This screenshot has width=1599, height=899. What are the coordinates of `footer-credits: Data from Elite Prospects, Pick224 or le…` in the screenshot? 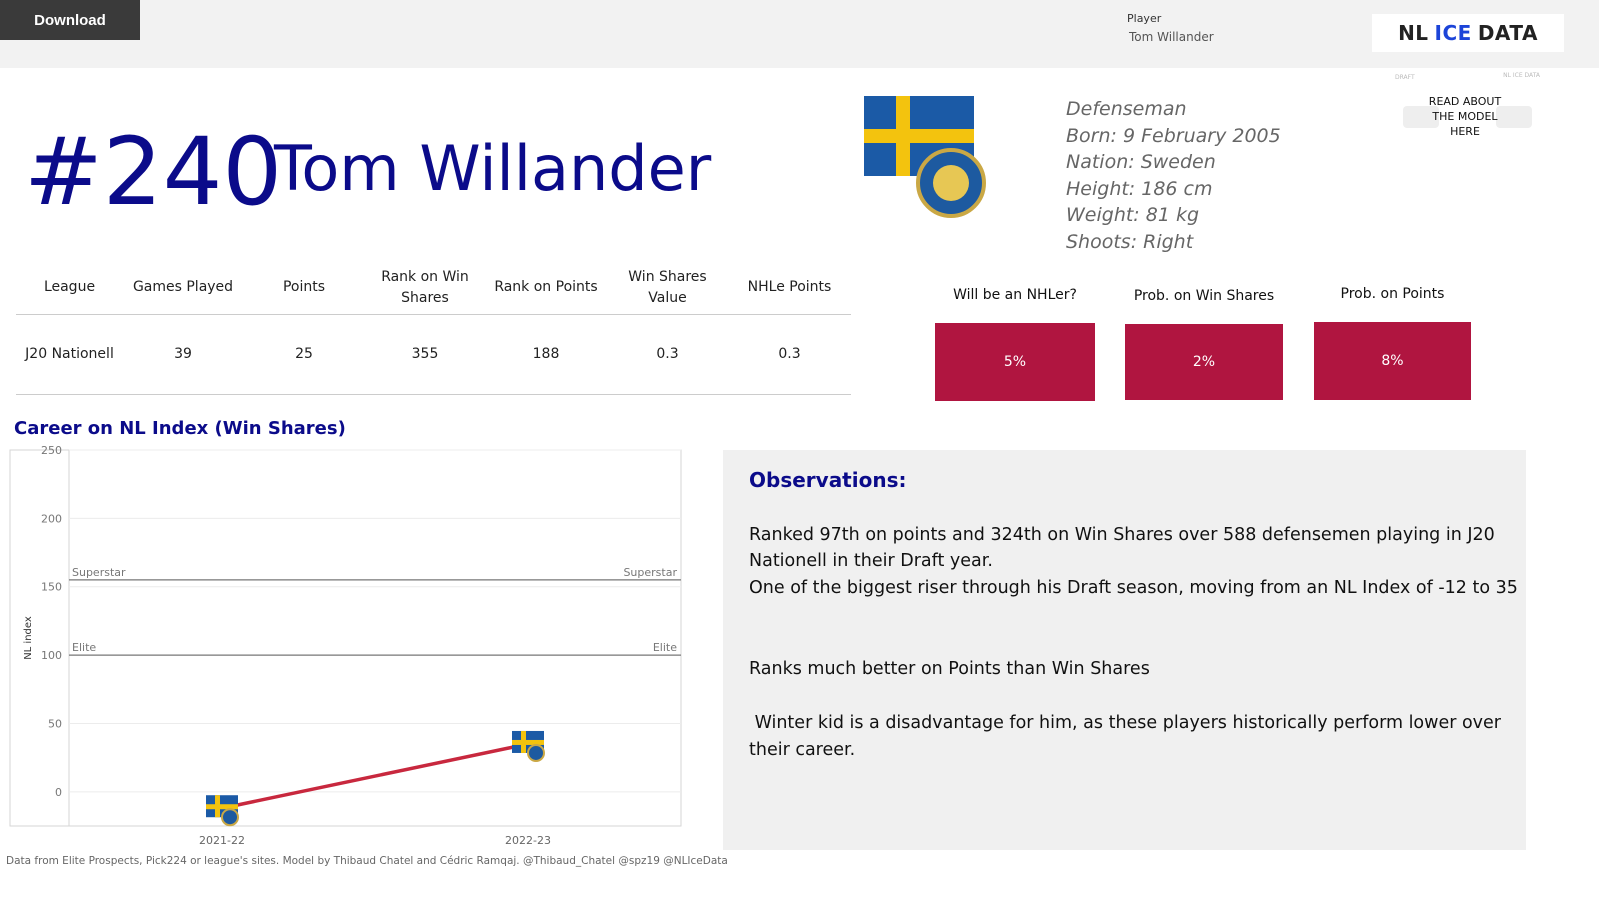 It's located at (367, 861).